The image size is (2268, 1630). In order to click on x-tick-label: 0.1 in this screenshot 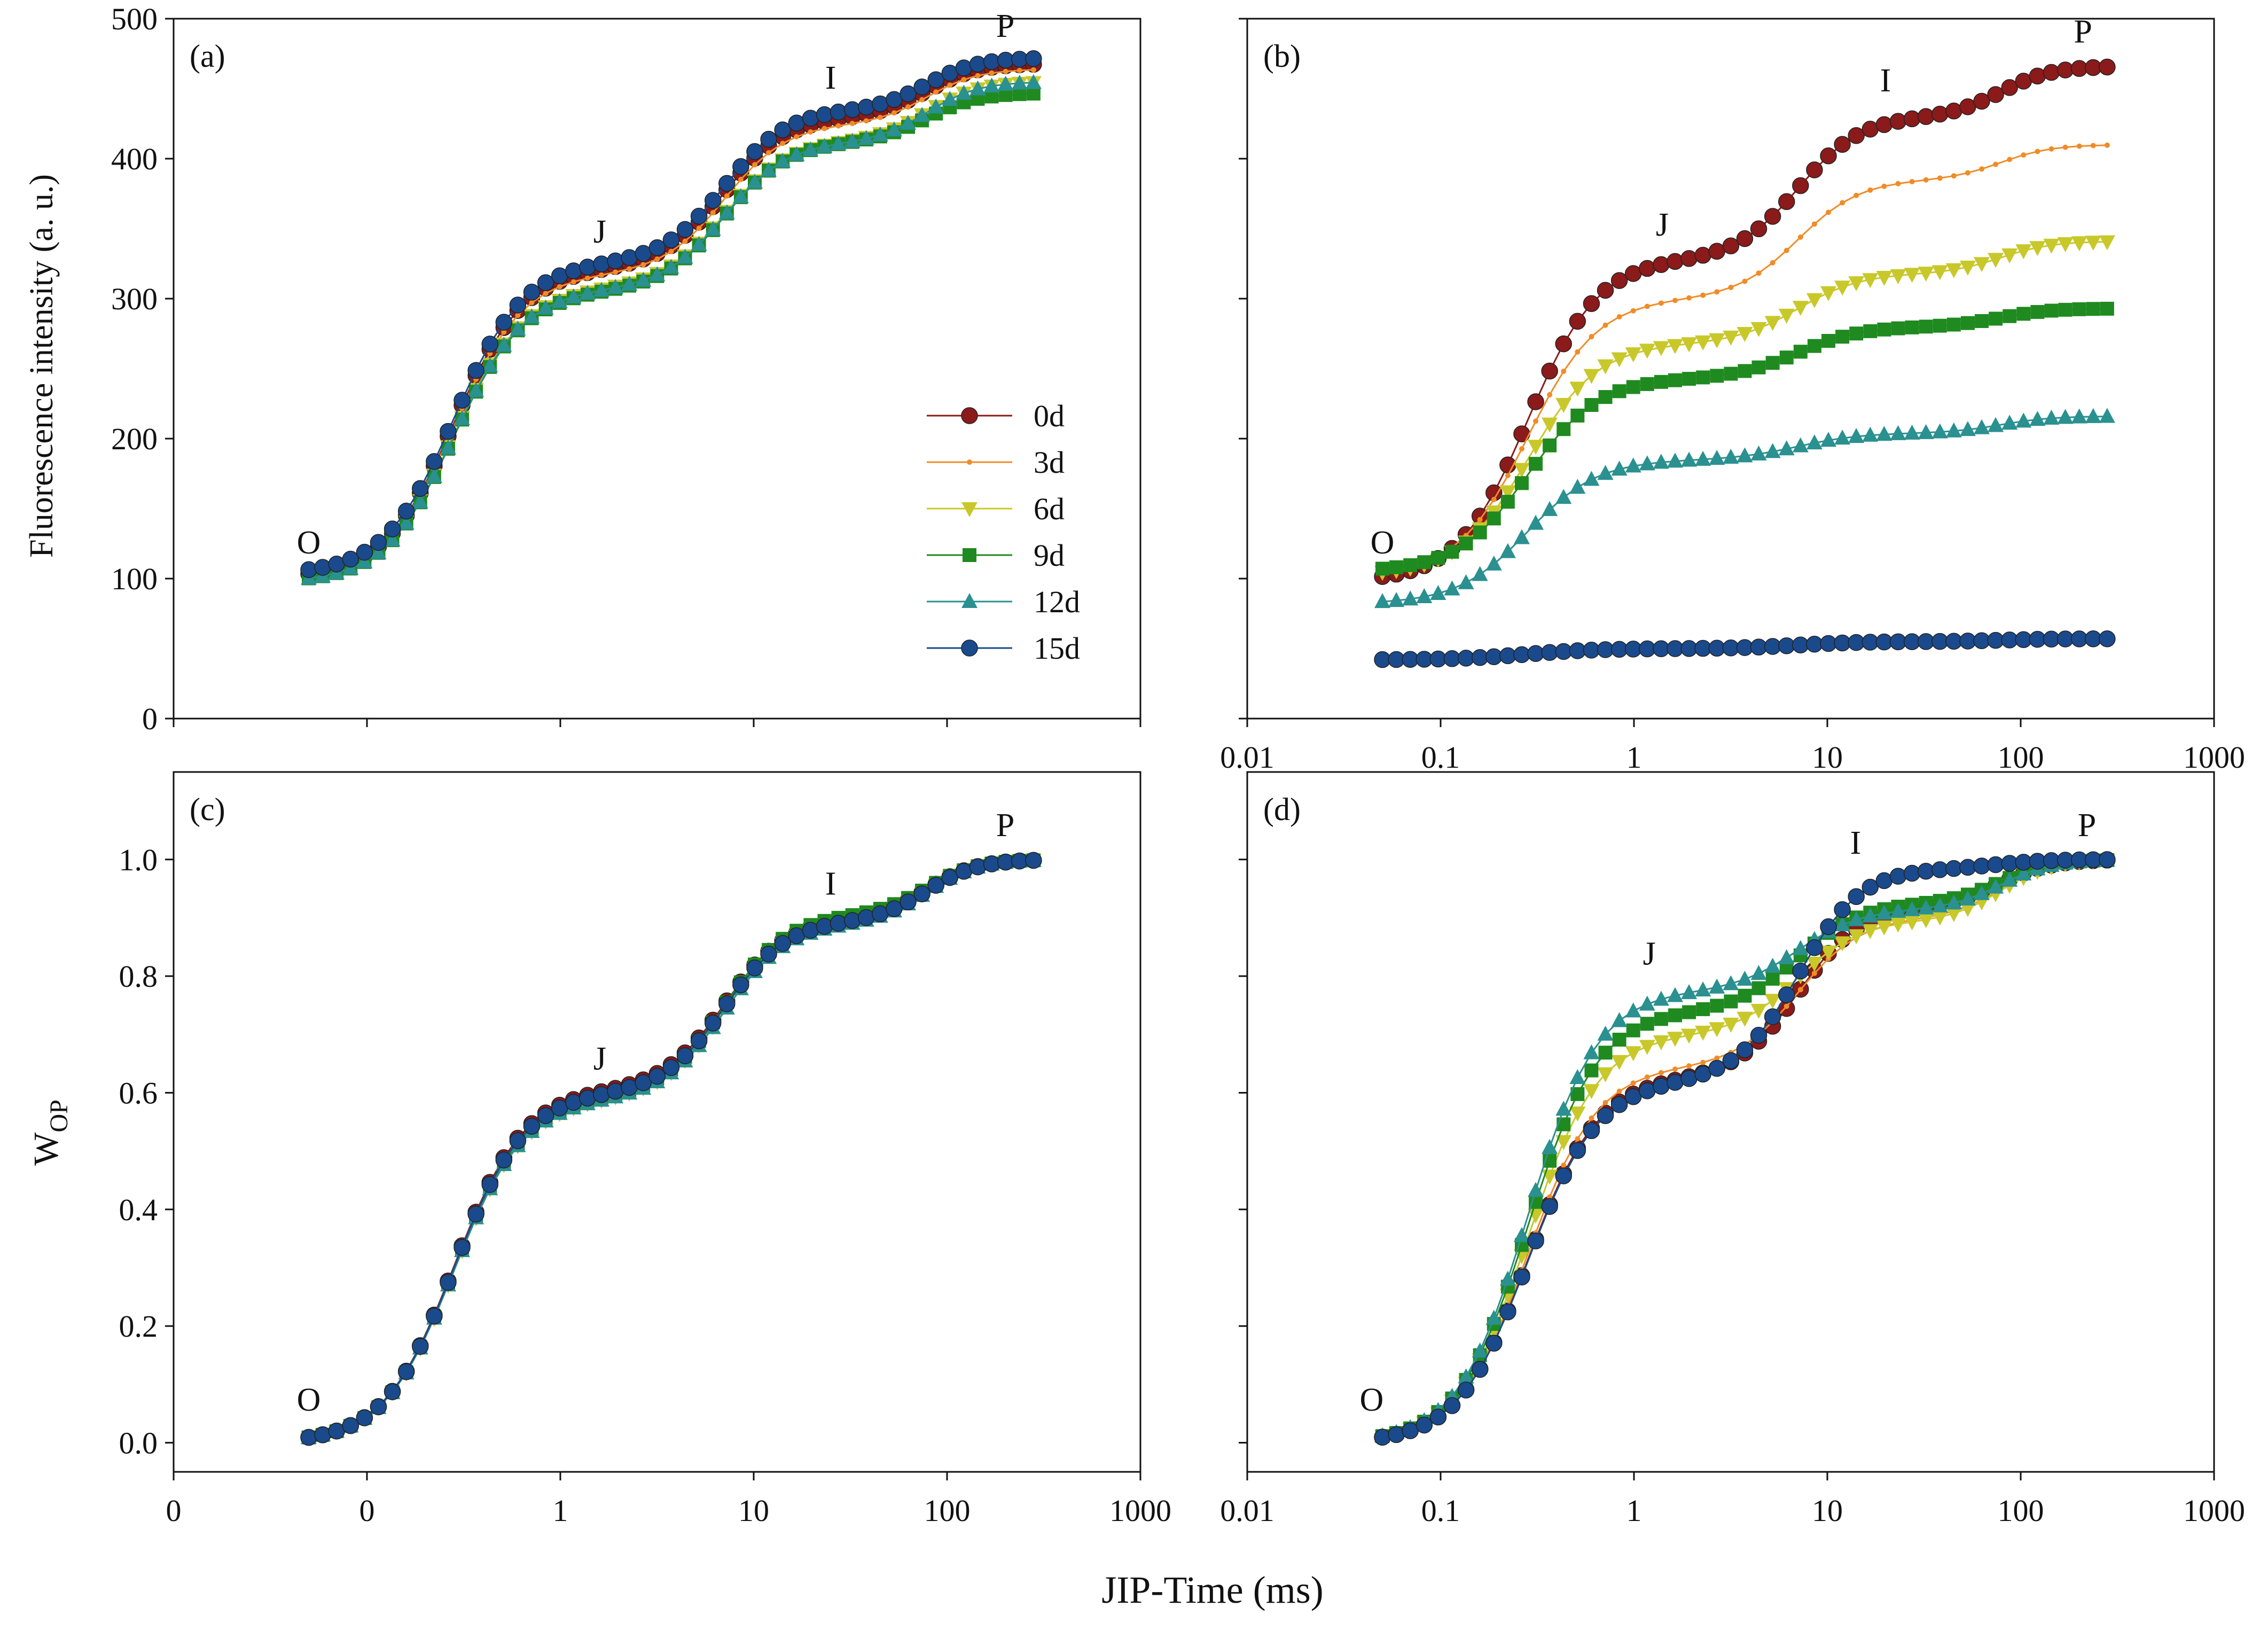, I will do `click(1440, 1511)`.